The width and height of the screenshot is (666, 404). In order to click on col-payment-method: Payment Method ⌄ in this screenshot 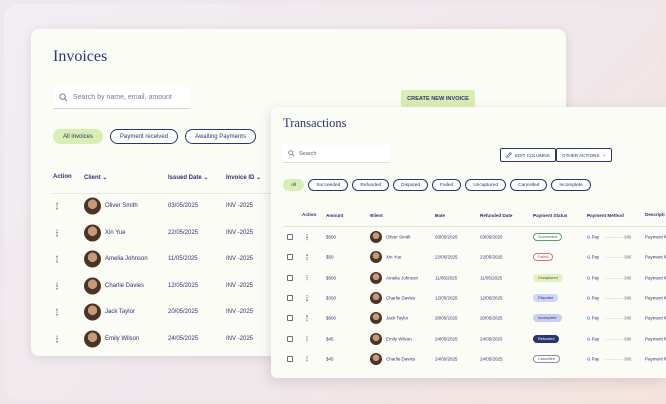, I will do `click(605, 215)`.